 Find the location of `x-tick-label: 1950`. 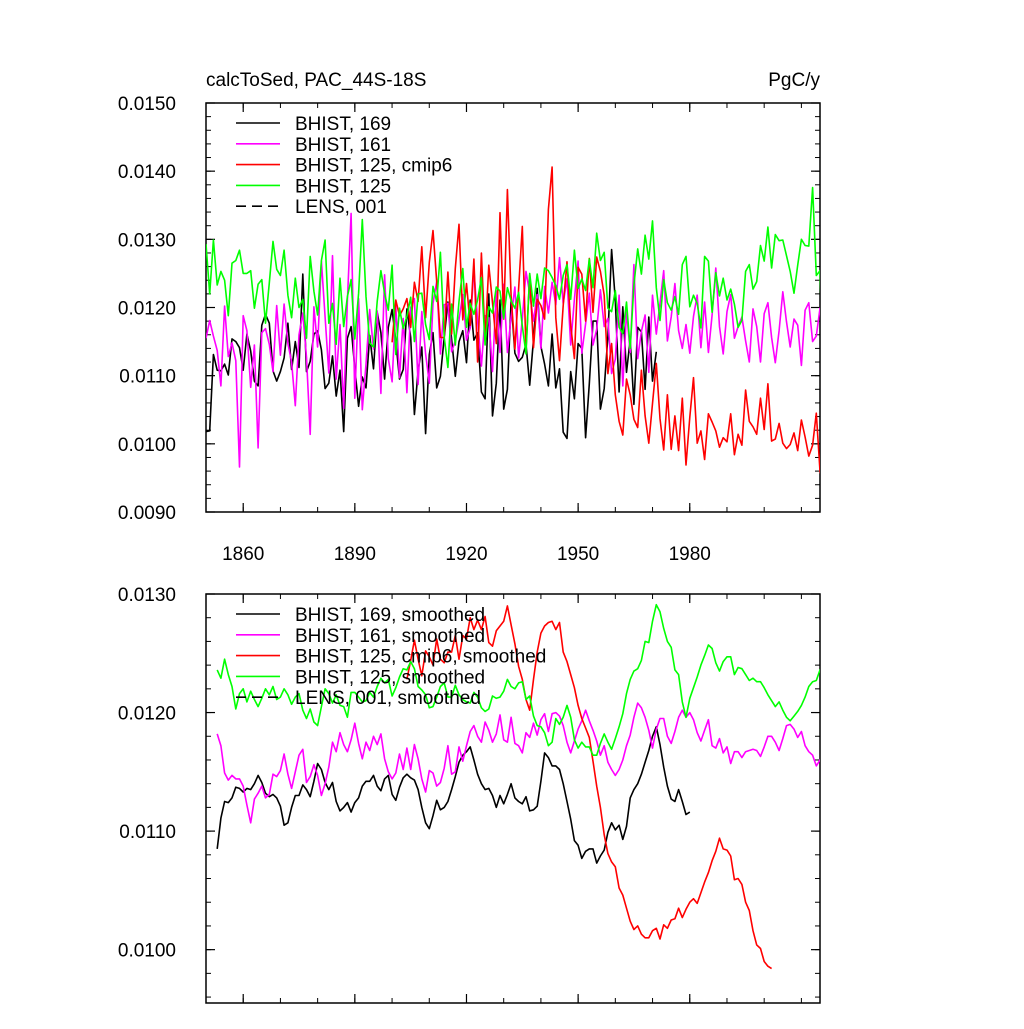

x-tick-label: 1950 is located at coordinates (578, 554).